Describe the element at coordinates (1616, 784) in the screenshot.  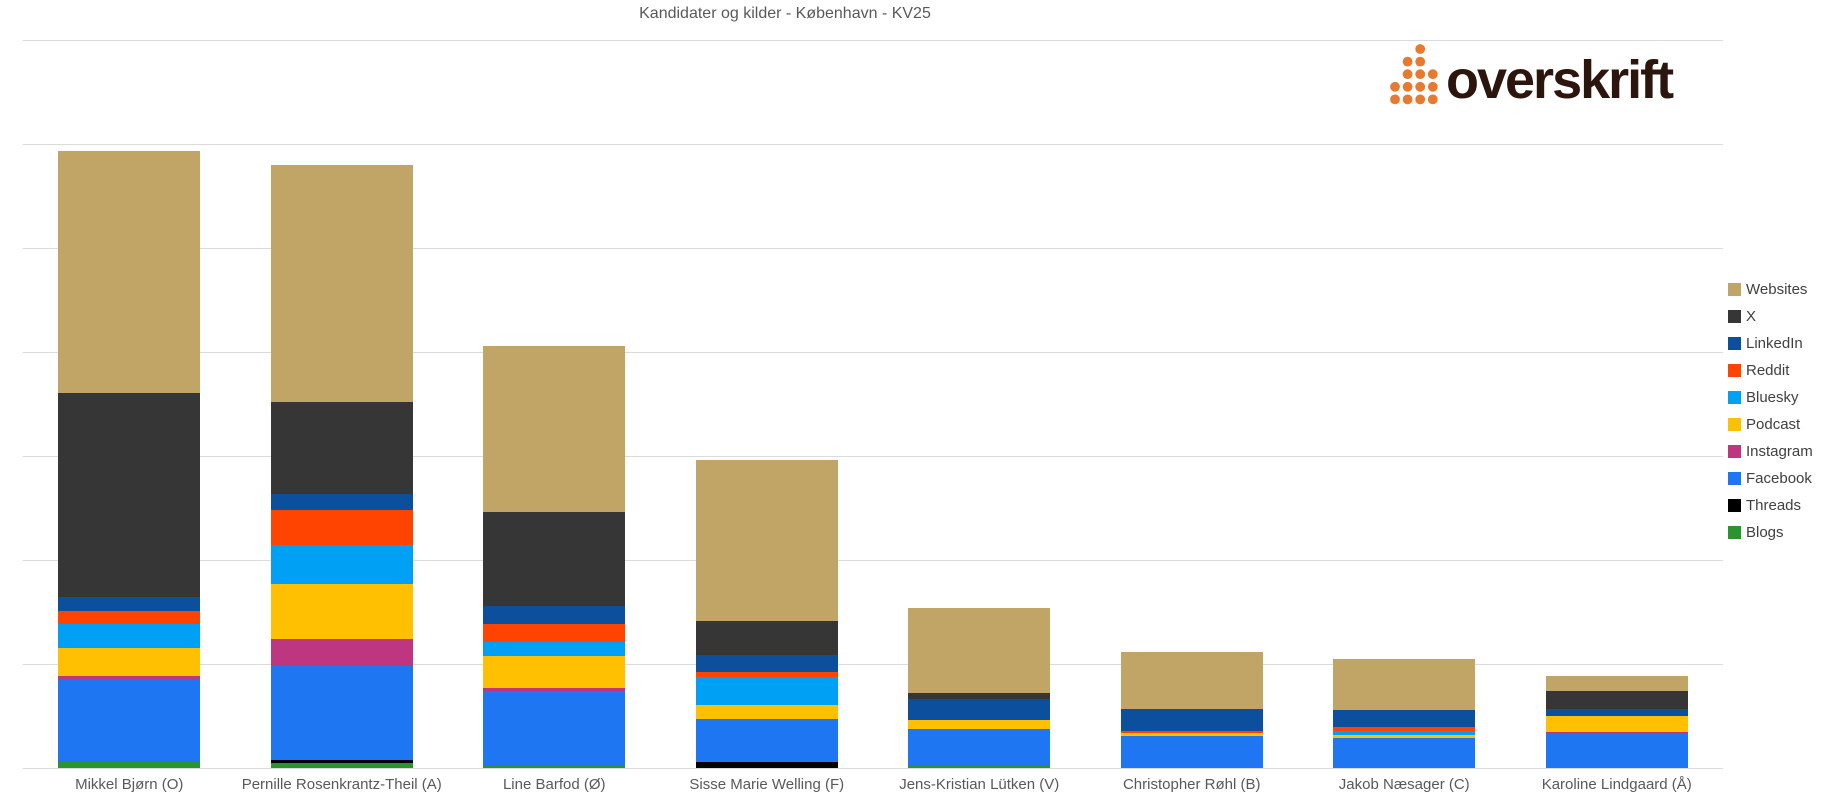
I see `x-axis-label: Karoline Lindgaard (Å)` at that location.